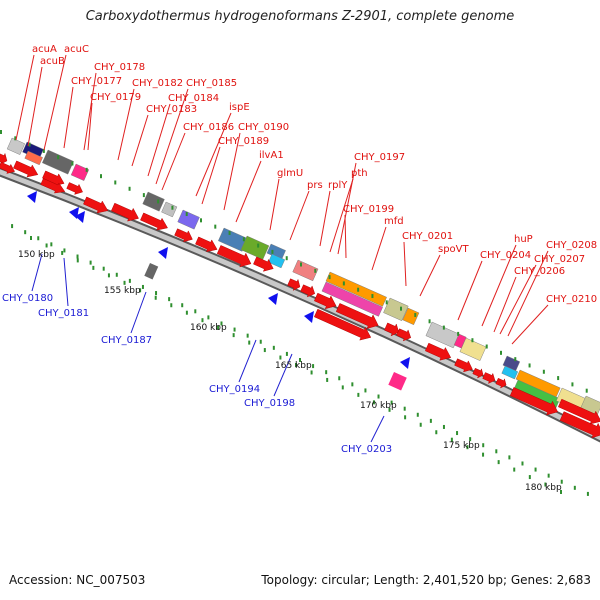 This screenshot has height=600, width=600. I want to click on scale-label: 165 kbp, so click(293, 366).